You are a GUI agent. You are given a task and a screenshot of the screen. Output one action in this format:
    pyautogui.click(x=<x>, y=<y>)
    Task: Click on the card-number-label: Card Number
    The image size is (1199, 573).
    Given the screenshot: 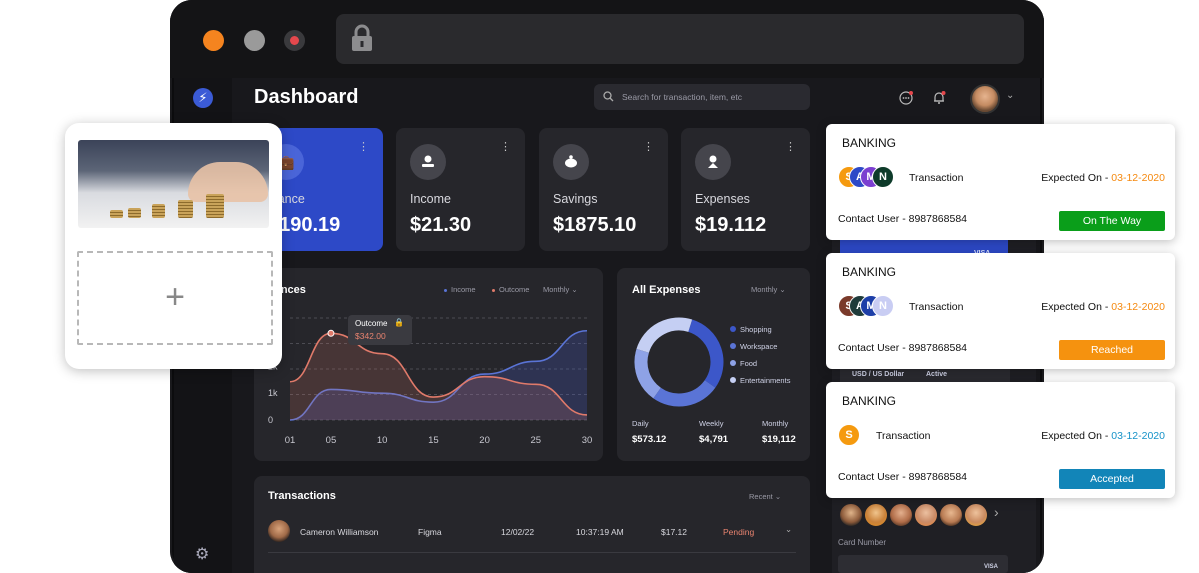 What is the action you would take?
    pyautogui.click(x=862, y=542)
    